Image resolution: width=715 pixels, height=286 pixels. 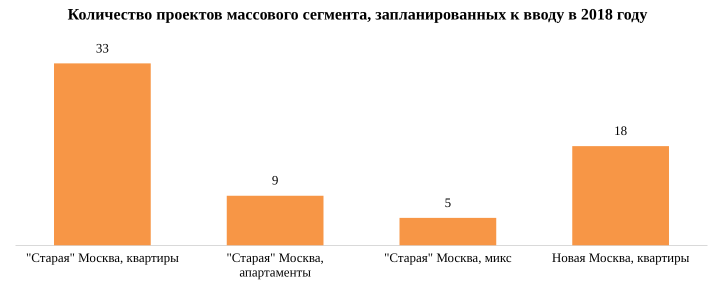 I want to click on data-label: 33, so click(x=102, y=48).